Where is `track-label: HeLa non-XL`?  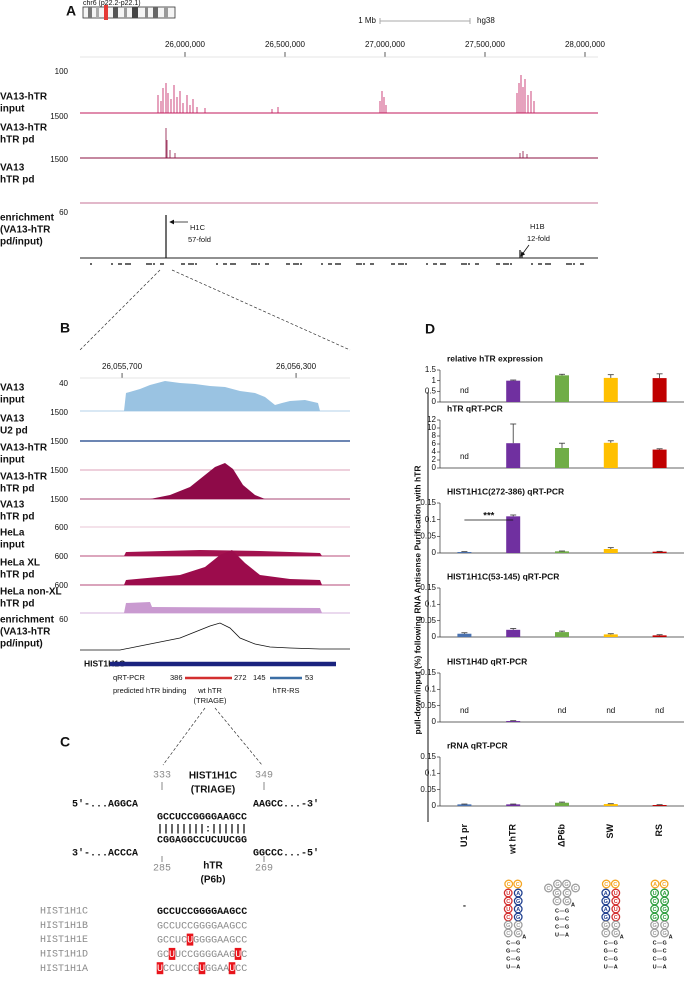
track-label: HeLa non-XL is located at coordinates (31, 592).